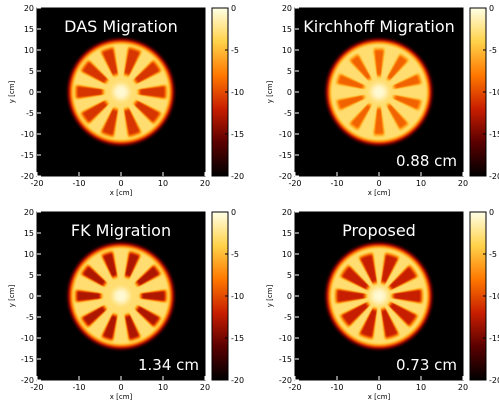 The image size is (499, 404). I want to click on panel-title: DAS Migration, so click(121, 26).